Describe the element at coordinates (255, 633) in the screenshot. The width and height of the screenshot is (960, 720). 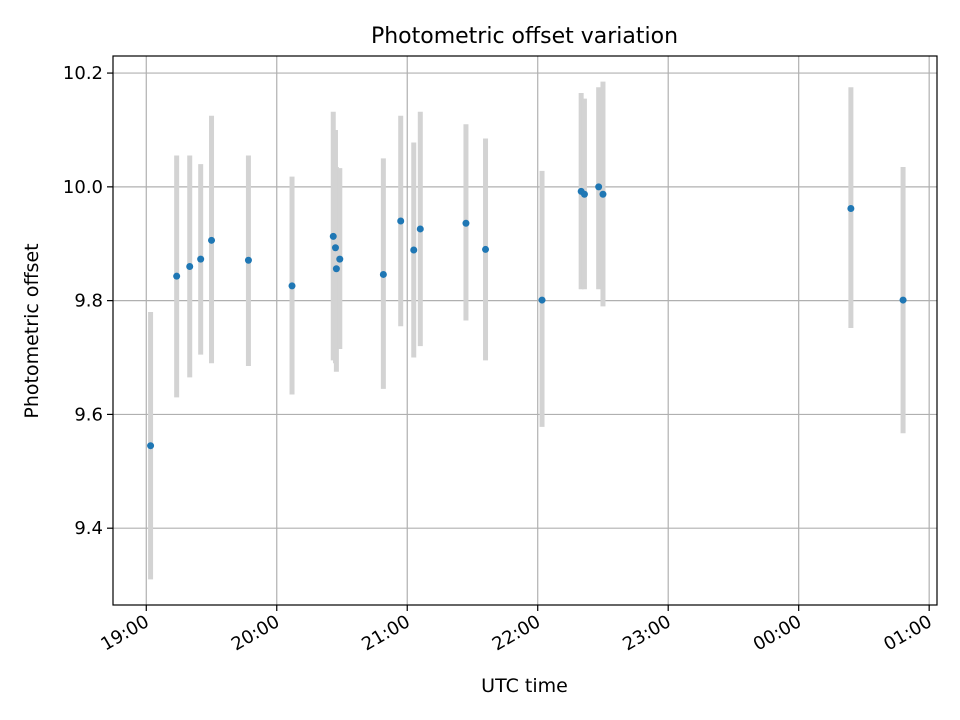
I see `x-tick-label: 20:00` at that location.